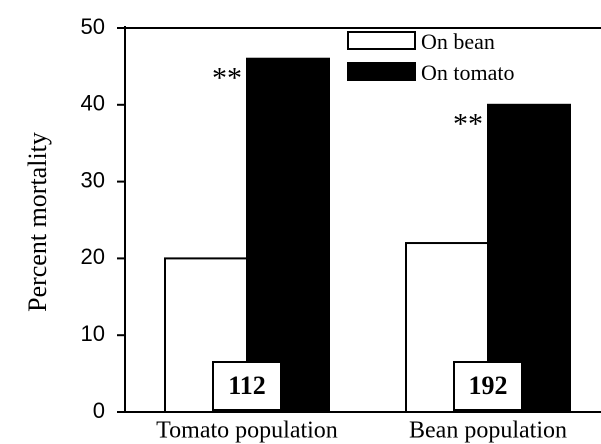 The height and width of the screenshot is (444, 601). I want to click on y-tick-label: 30, so click(93, 179).